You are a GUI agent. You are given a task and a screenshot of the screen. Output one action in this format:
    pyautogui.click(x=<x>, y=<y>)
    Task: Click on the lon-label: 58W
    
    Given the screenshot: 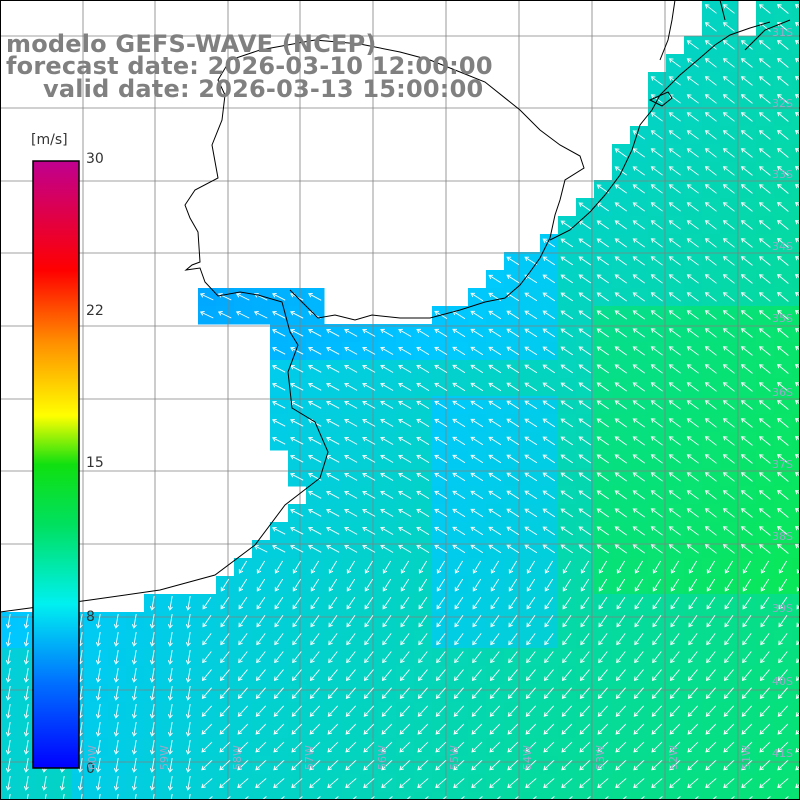 What is the action you would take?
    pyautogui.click(x=237, y=757)
    